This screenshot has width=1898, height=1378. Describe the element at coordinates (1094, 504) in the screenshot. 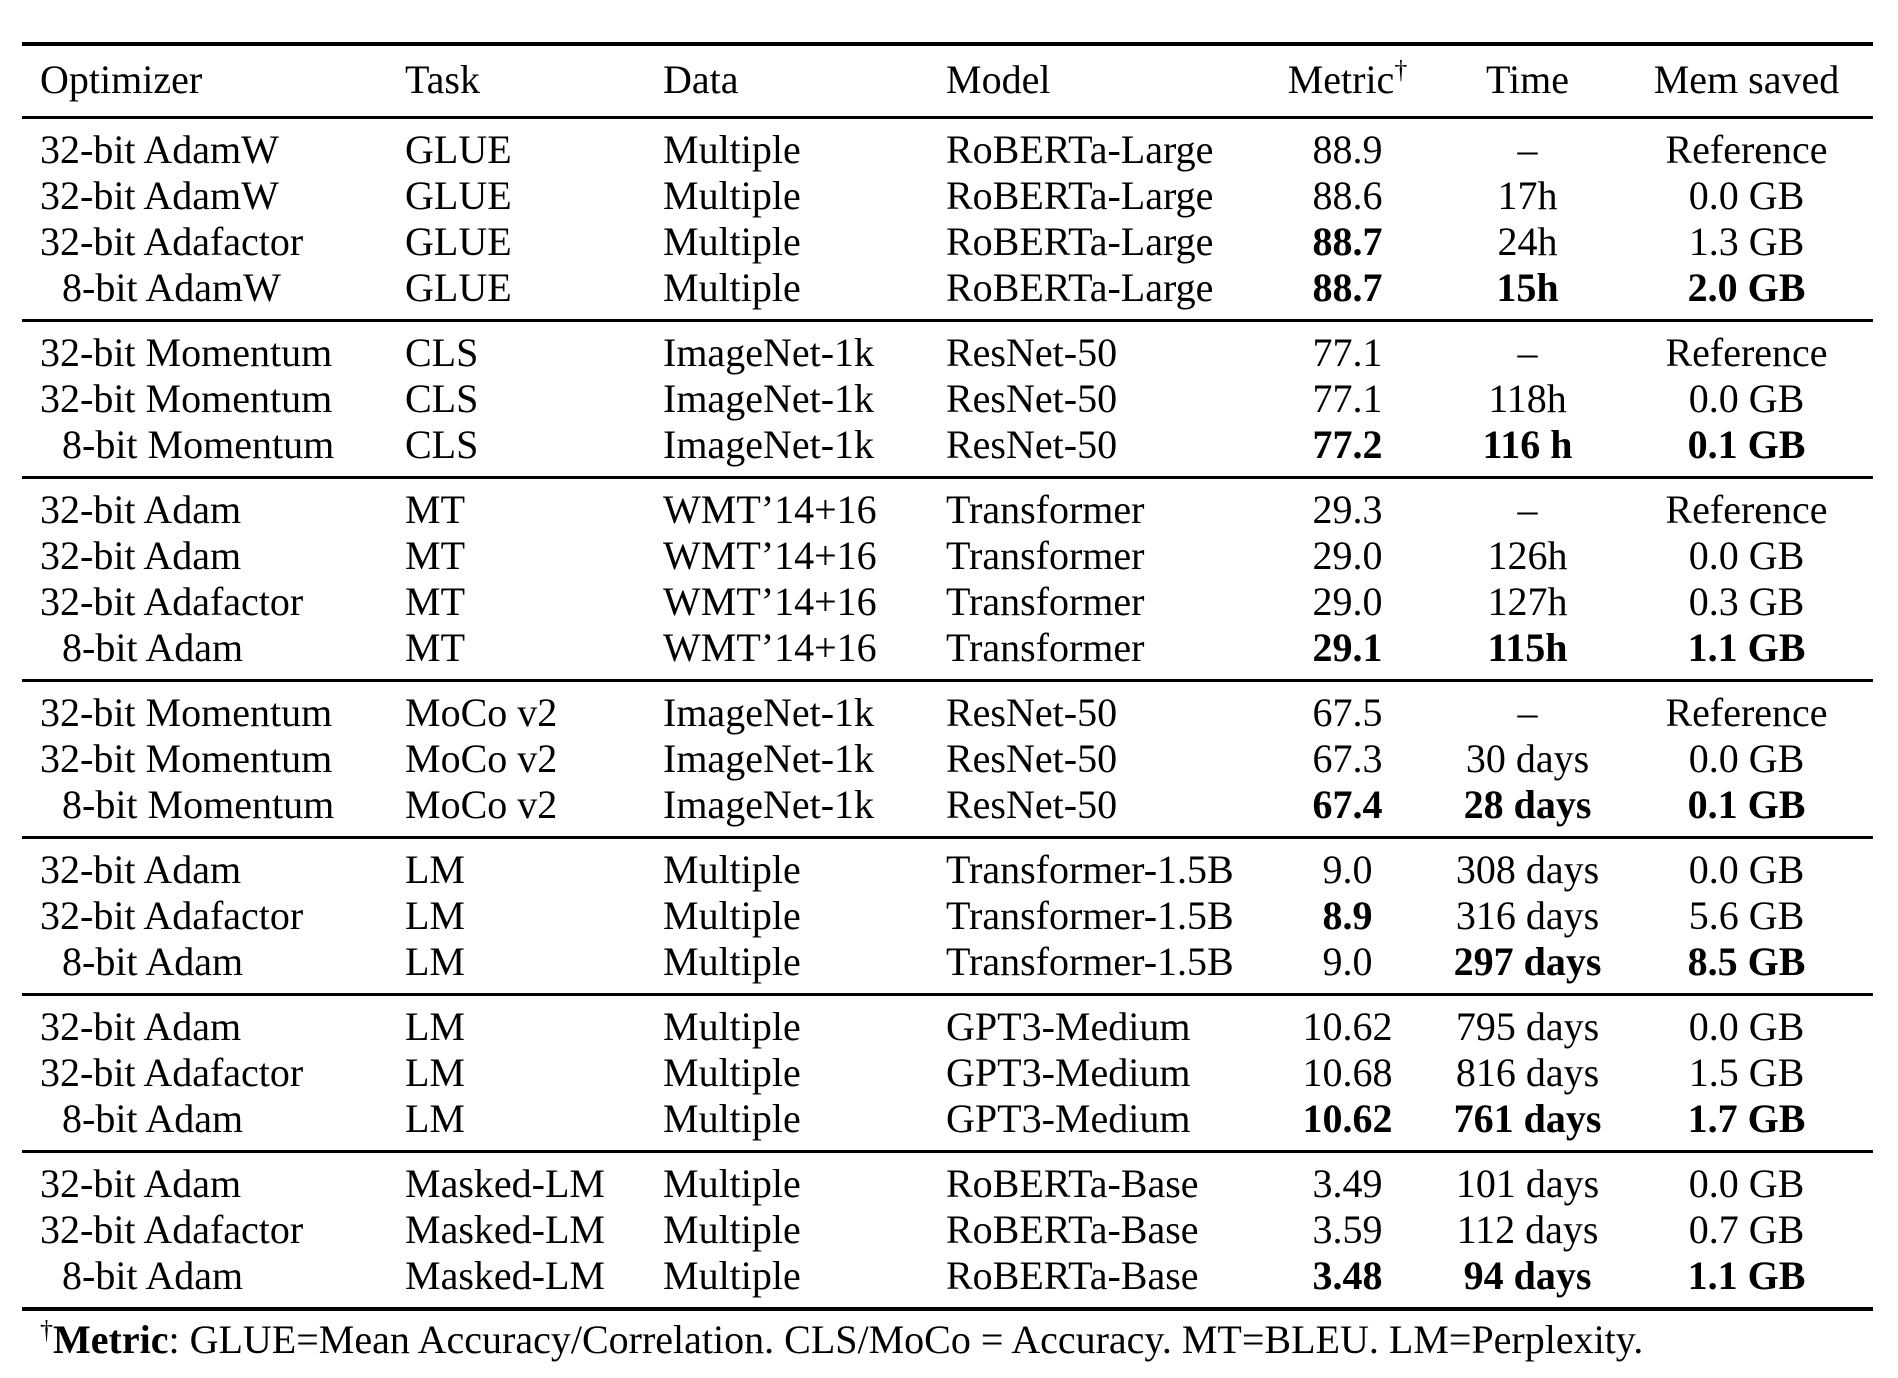

I see `cell-model: Transformer` at that location.